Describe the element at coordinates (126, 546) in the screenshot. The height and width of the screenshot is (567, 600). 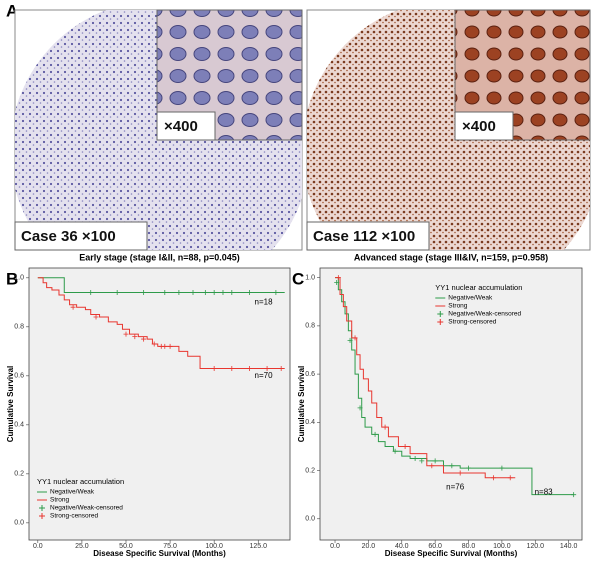
I see `x-tick-label: 50.0` at that location.